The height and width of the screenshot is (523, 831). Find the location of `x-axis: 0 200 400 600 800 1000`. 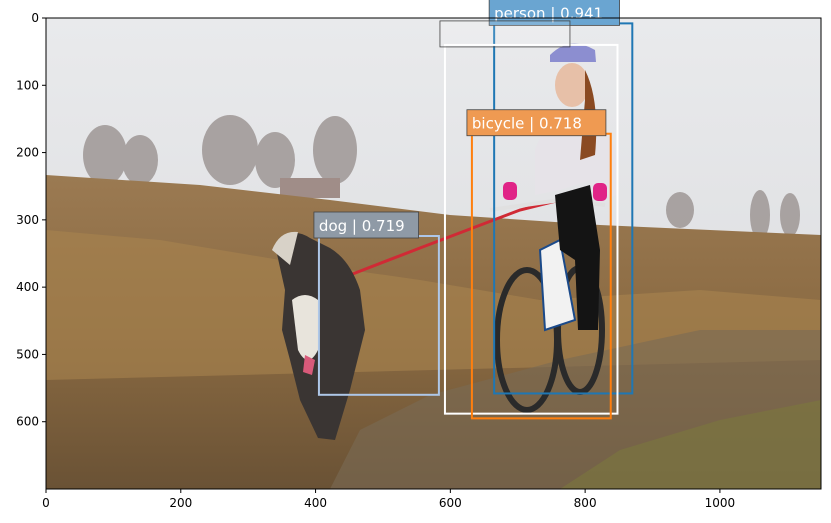

x-axis: 0 200 400 600 800 1000 is located at coordinates (388, 499).